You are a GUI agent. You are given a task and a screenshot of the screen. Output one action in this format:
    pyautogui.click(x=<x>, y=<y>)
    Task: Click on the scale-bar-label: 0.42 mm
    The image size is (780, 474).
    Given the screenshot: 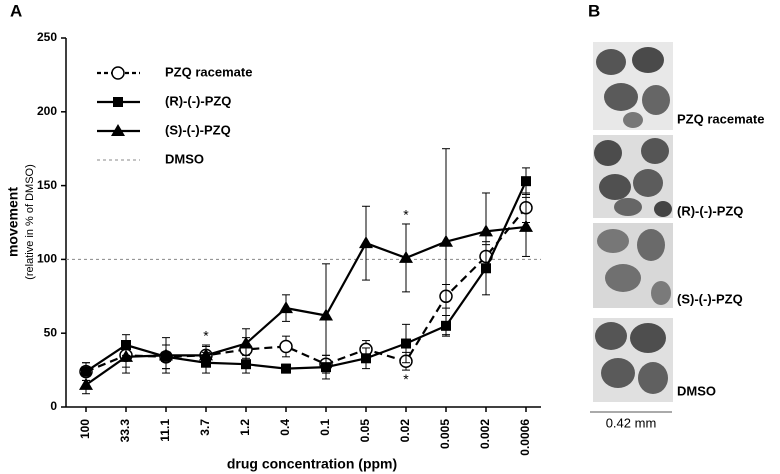 What is the action you would take?
    pyautogui.click(x=631, y=422)
    